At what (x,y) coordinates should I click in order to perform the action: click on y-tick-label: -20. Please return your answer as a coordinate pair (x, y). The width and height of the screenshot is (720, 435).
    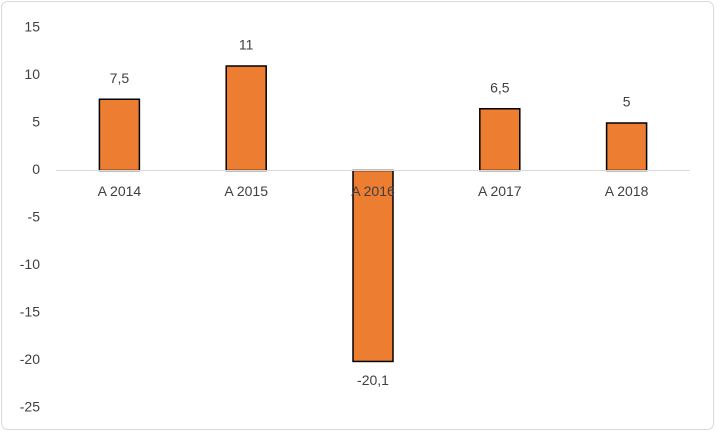
    Looking at the image, I should click on (30, 359).